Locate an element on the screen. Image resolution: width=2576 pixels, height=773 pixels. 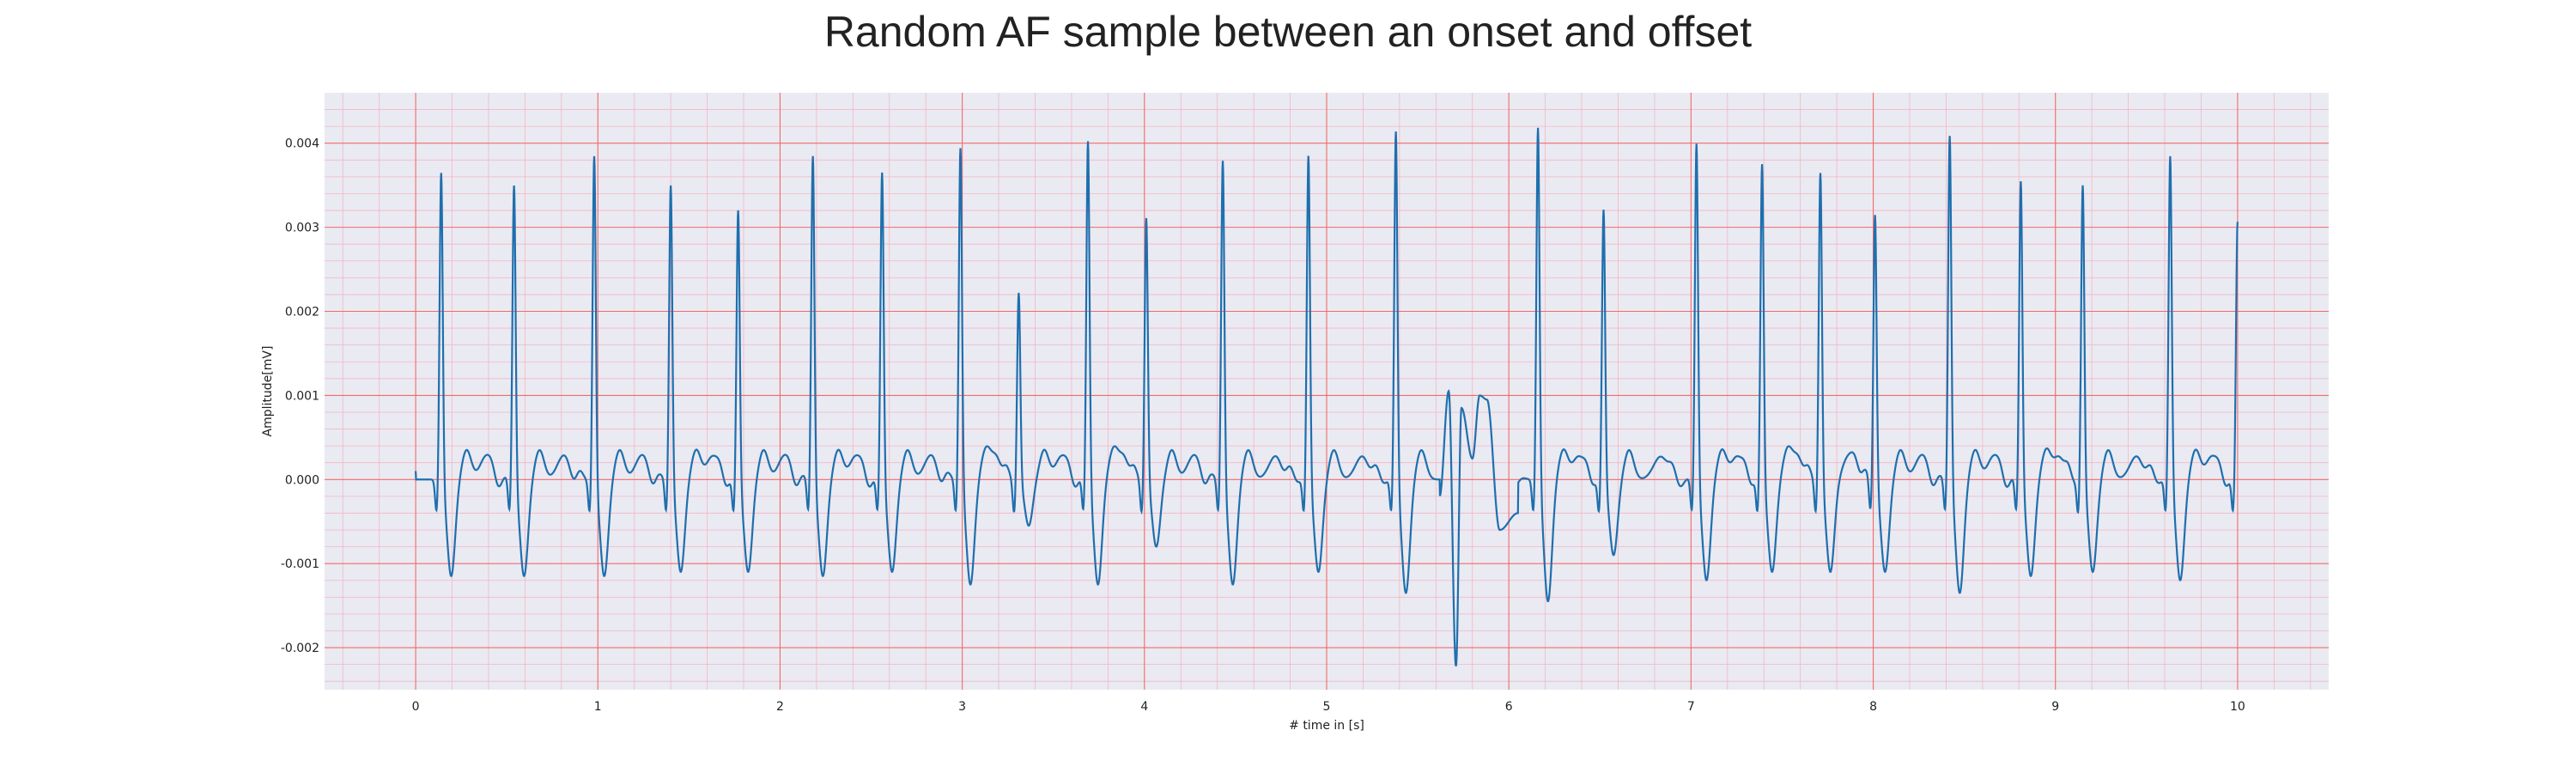
y-tick-label: -0.001 is located at coordinates (300, 564).